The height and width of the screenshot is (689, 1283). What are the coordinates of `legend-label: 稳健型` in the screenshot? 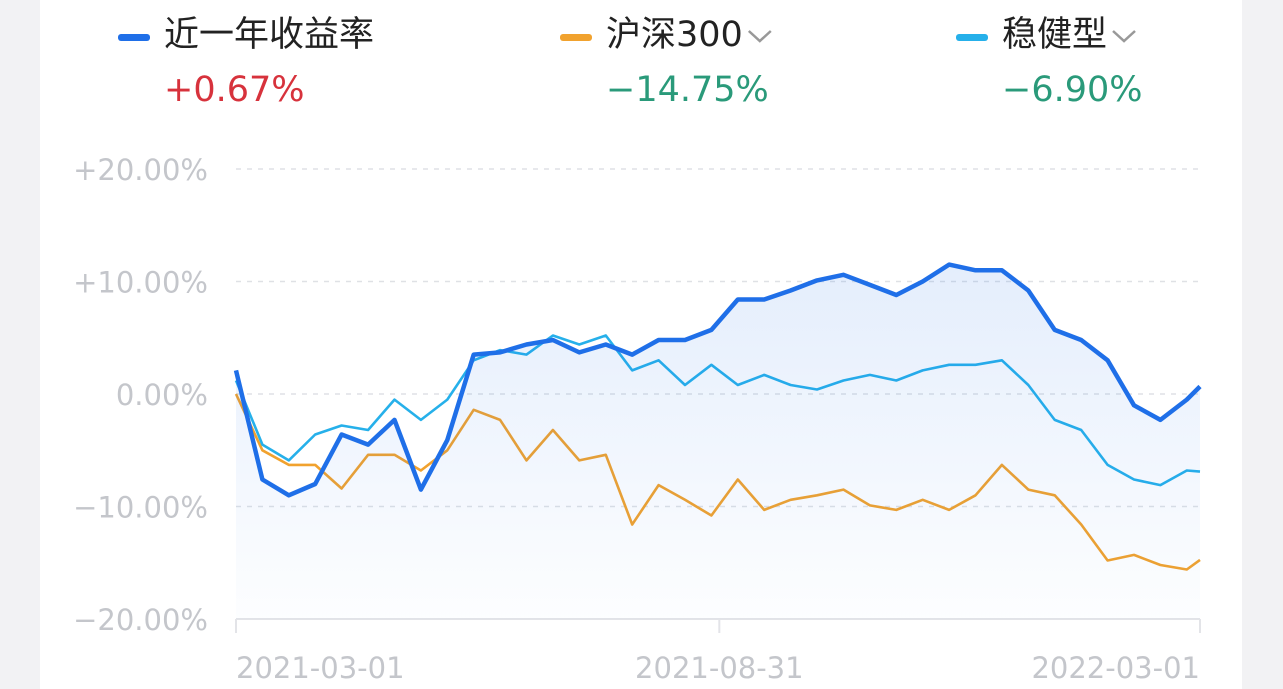 It's located at (1054, 35).